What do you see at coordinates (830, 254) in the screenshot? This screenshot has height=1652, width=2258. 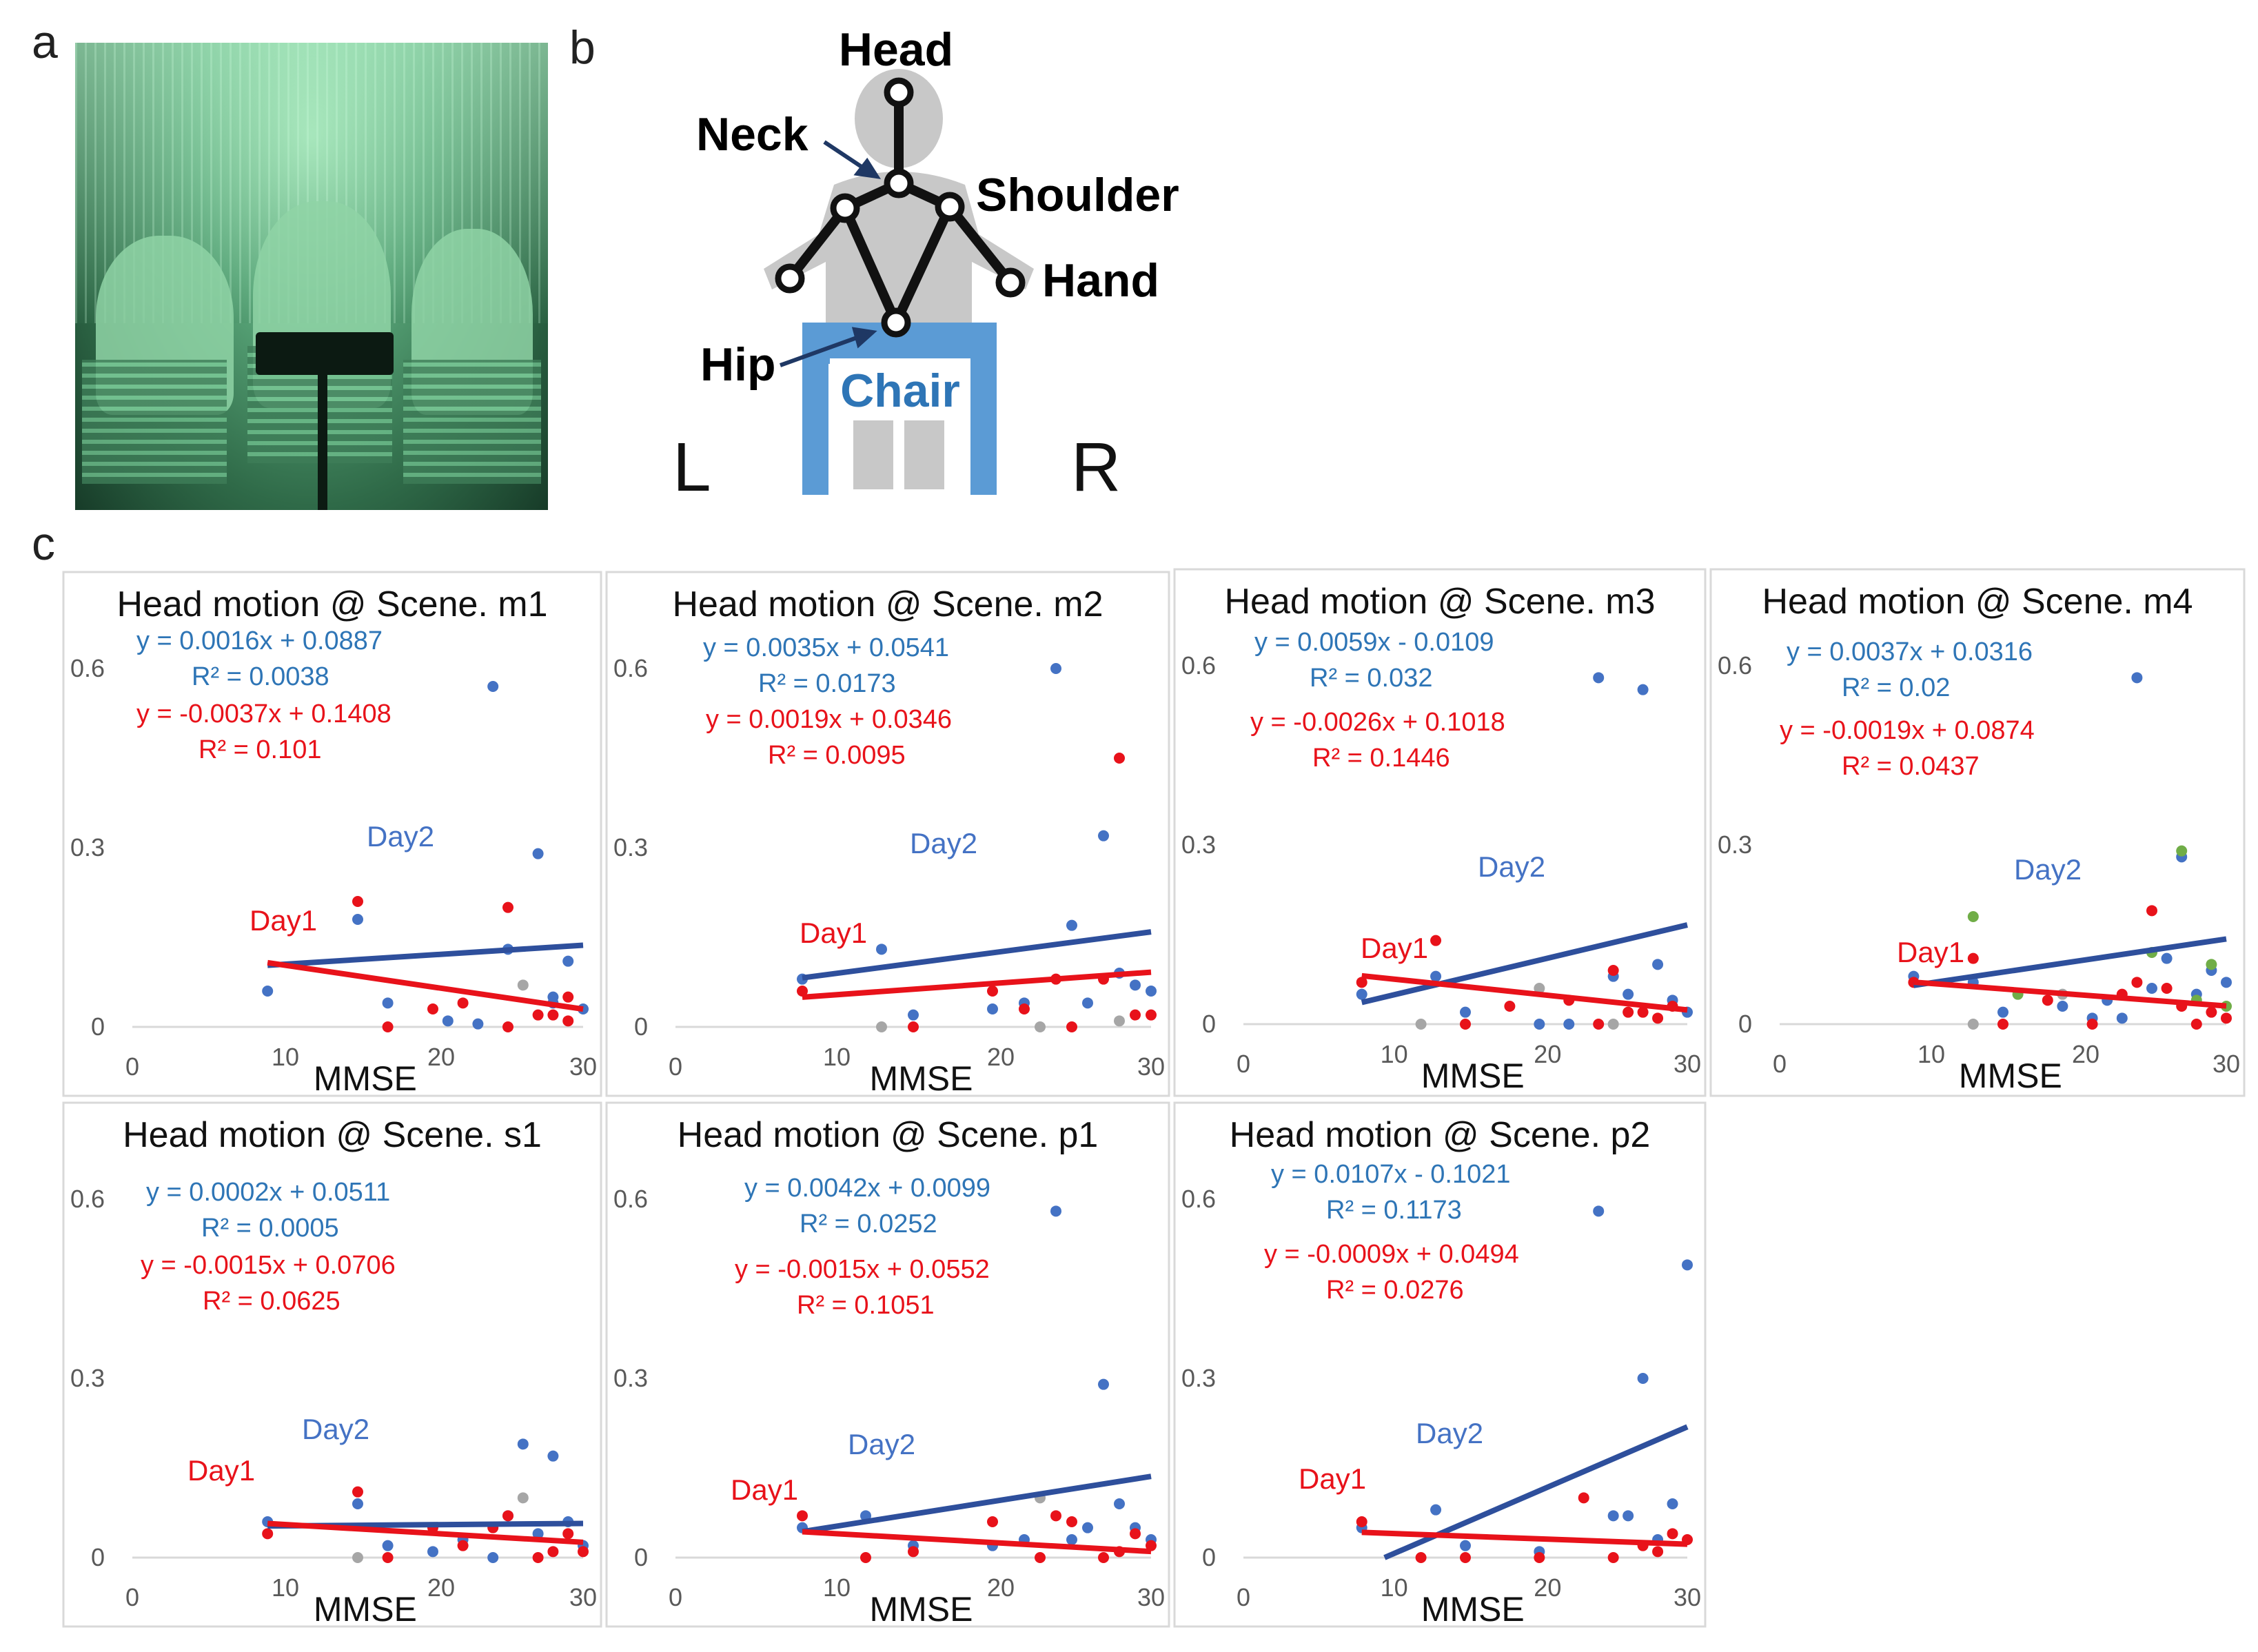 I see `pointer-arrows` at bounding box center [830, 254].